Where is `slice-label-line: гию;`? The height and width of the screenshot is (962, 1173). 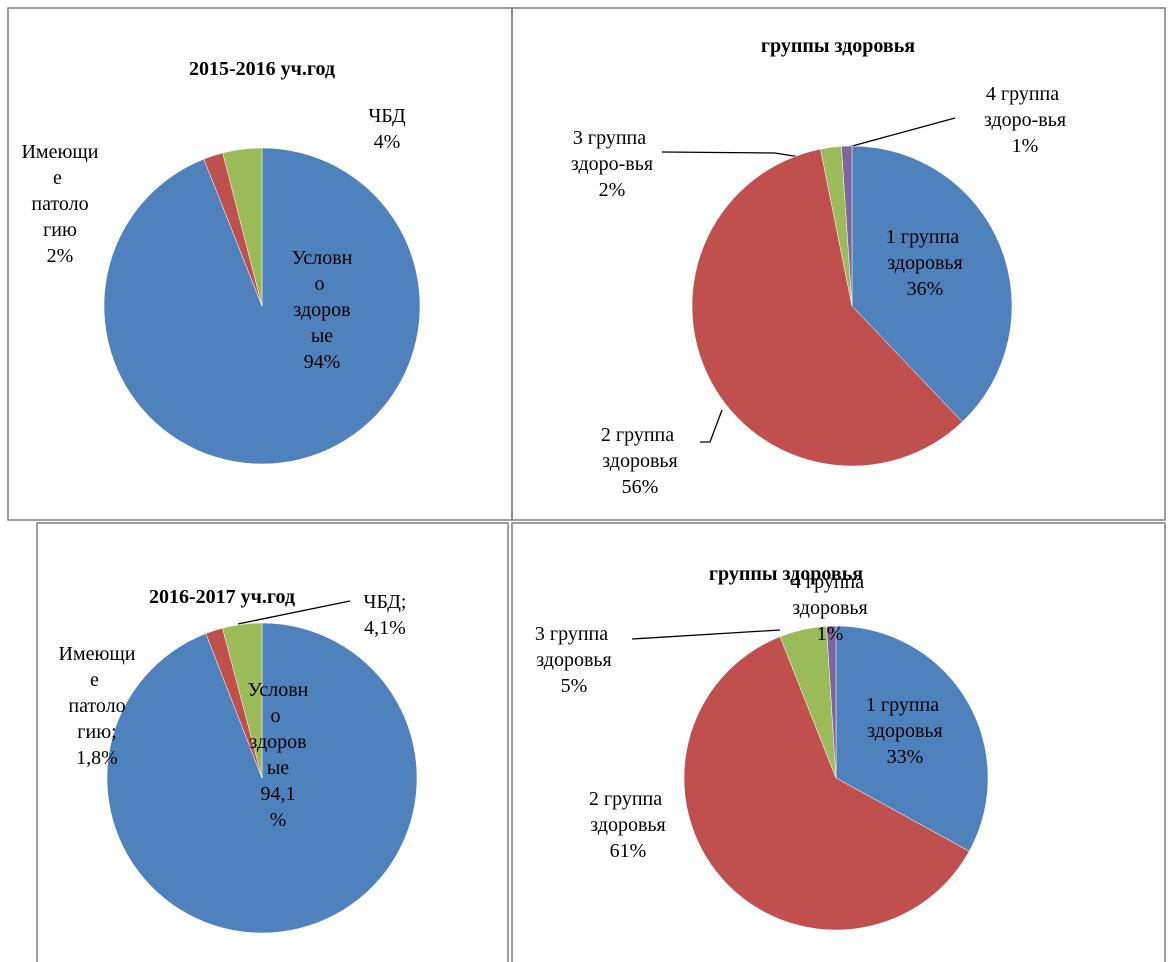 slice-label-line: гию; is located at coordinates (96, 732).